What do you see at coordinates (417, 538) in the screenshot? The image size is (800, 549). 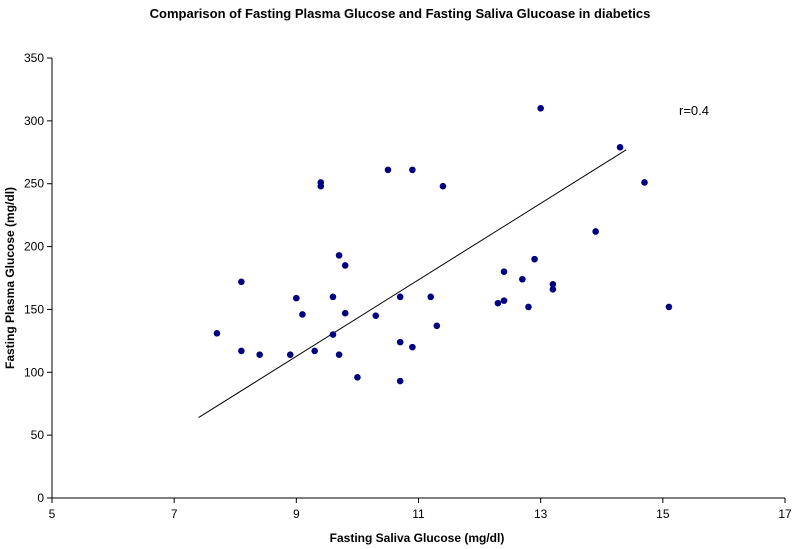 I see `x-axis-label: Fasting Saliva Glucose (mg/dl)` at bounding box center [417, 538].